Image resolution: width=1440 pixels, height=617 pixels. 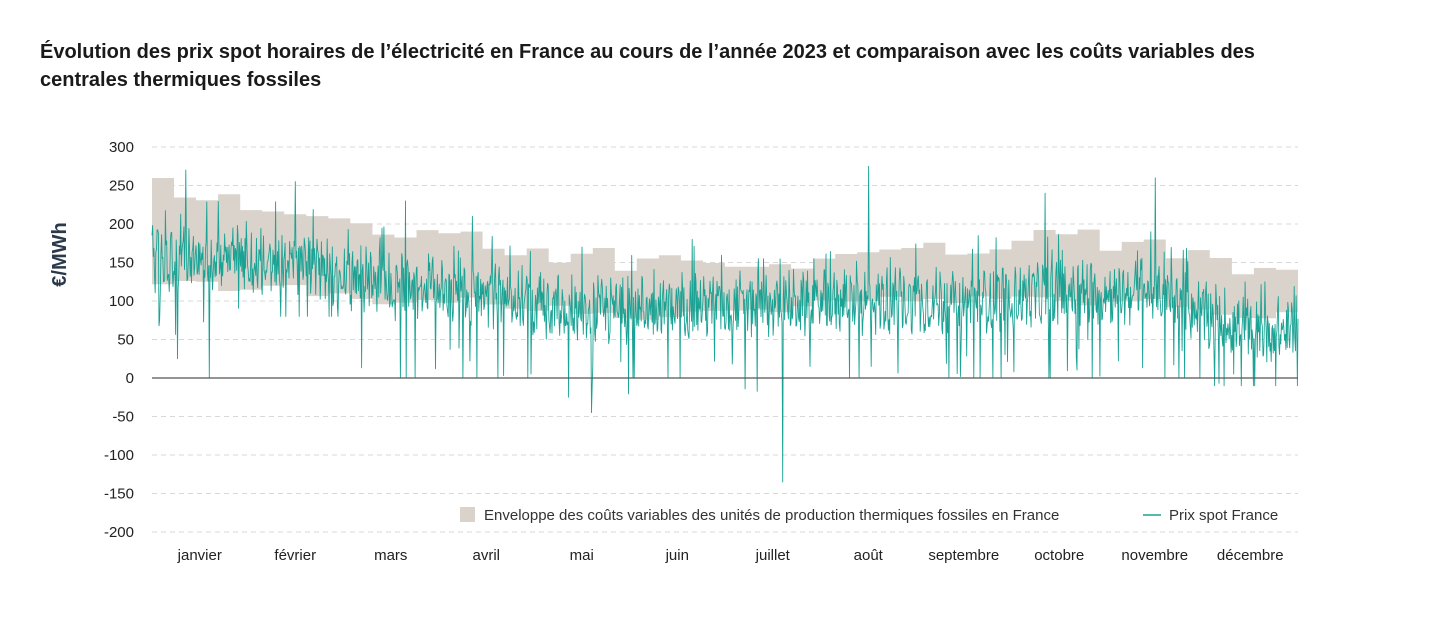 I want to click on y-tick-label: -100, so click(x=119, y=455).